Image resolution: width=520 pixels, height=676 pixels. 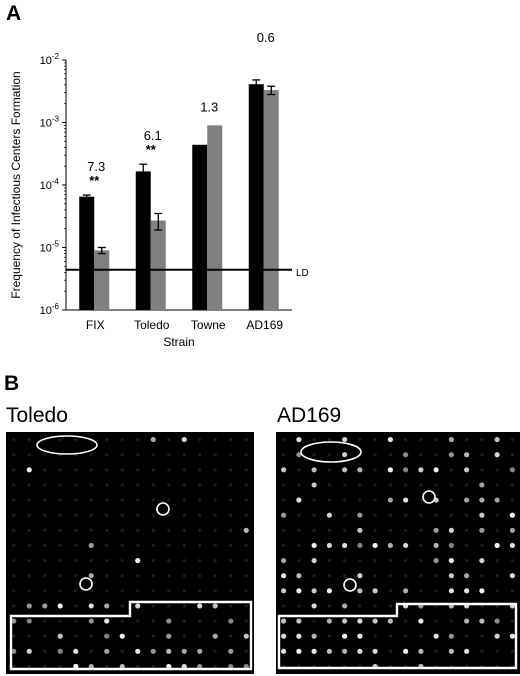 What do you see at coordinates (397, 636) in the screenshot?
I see `region-highlight-box` at bounding box center [397, 636].